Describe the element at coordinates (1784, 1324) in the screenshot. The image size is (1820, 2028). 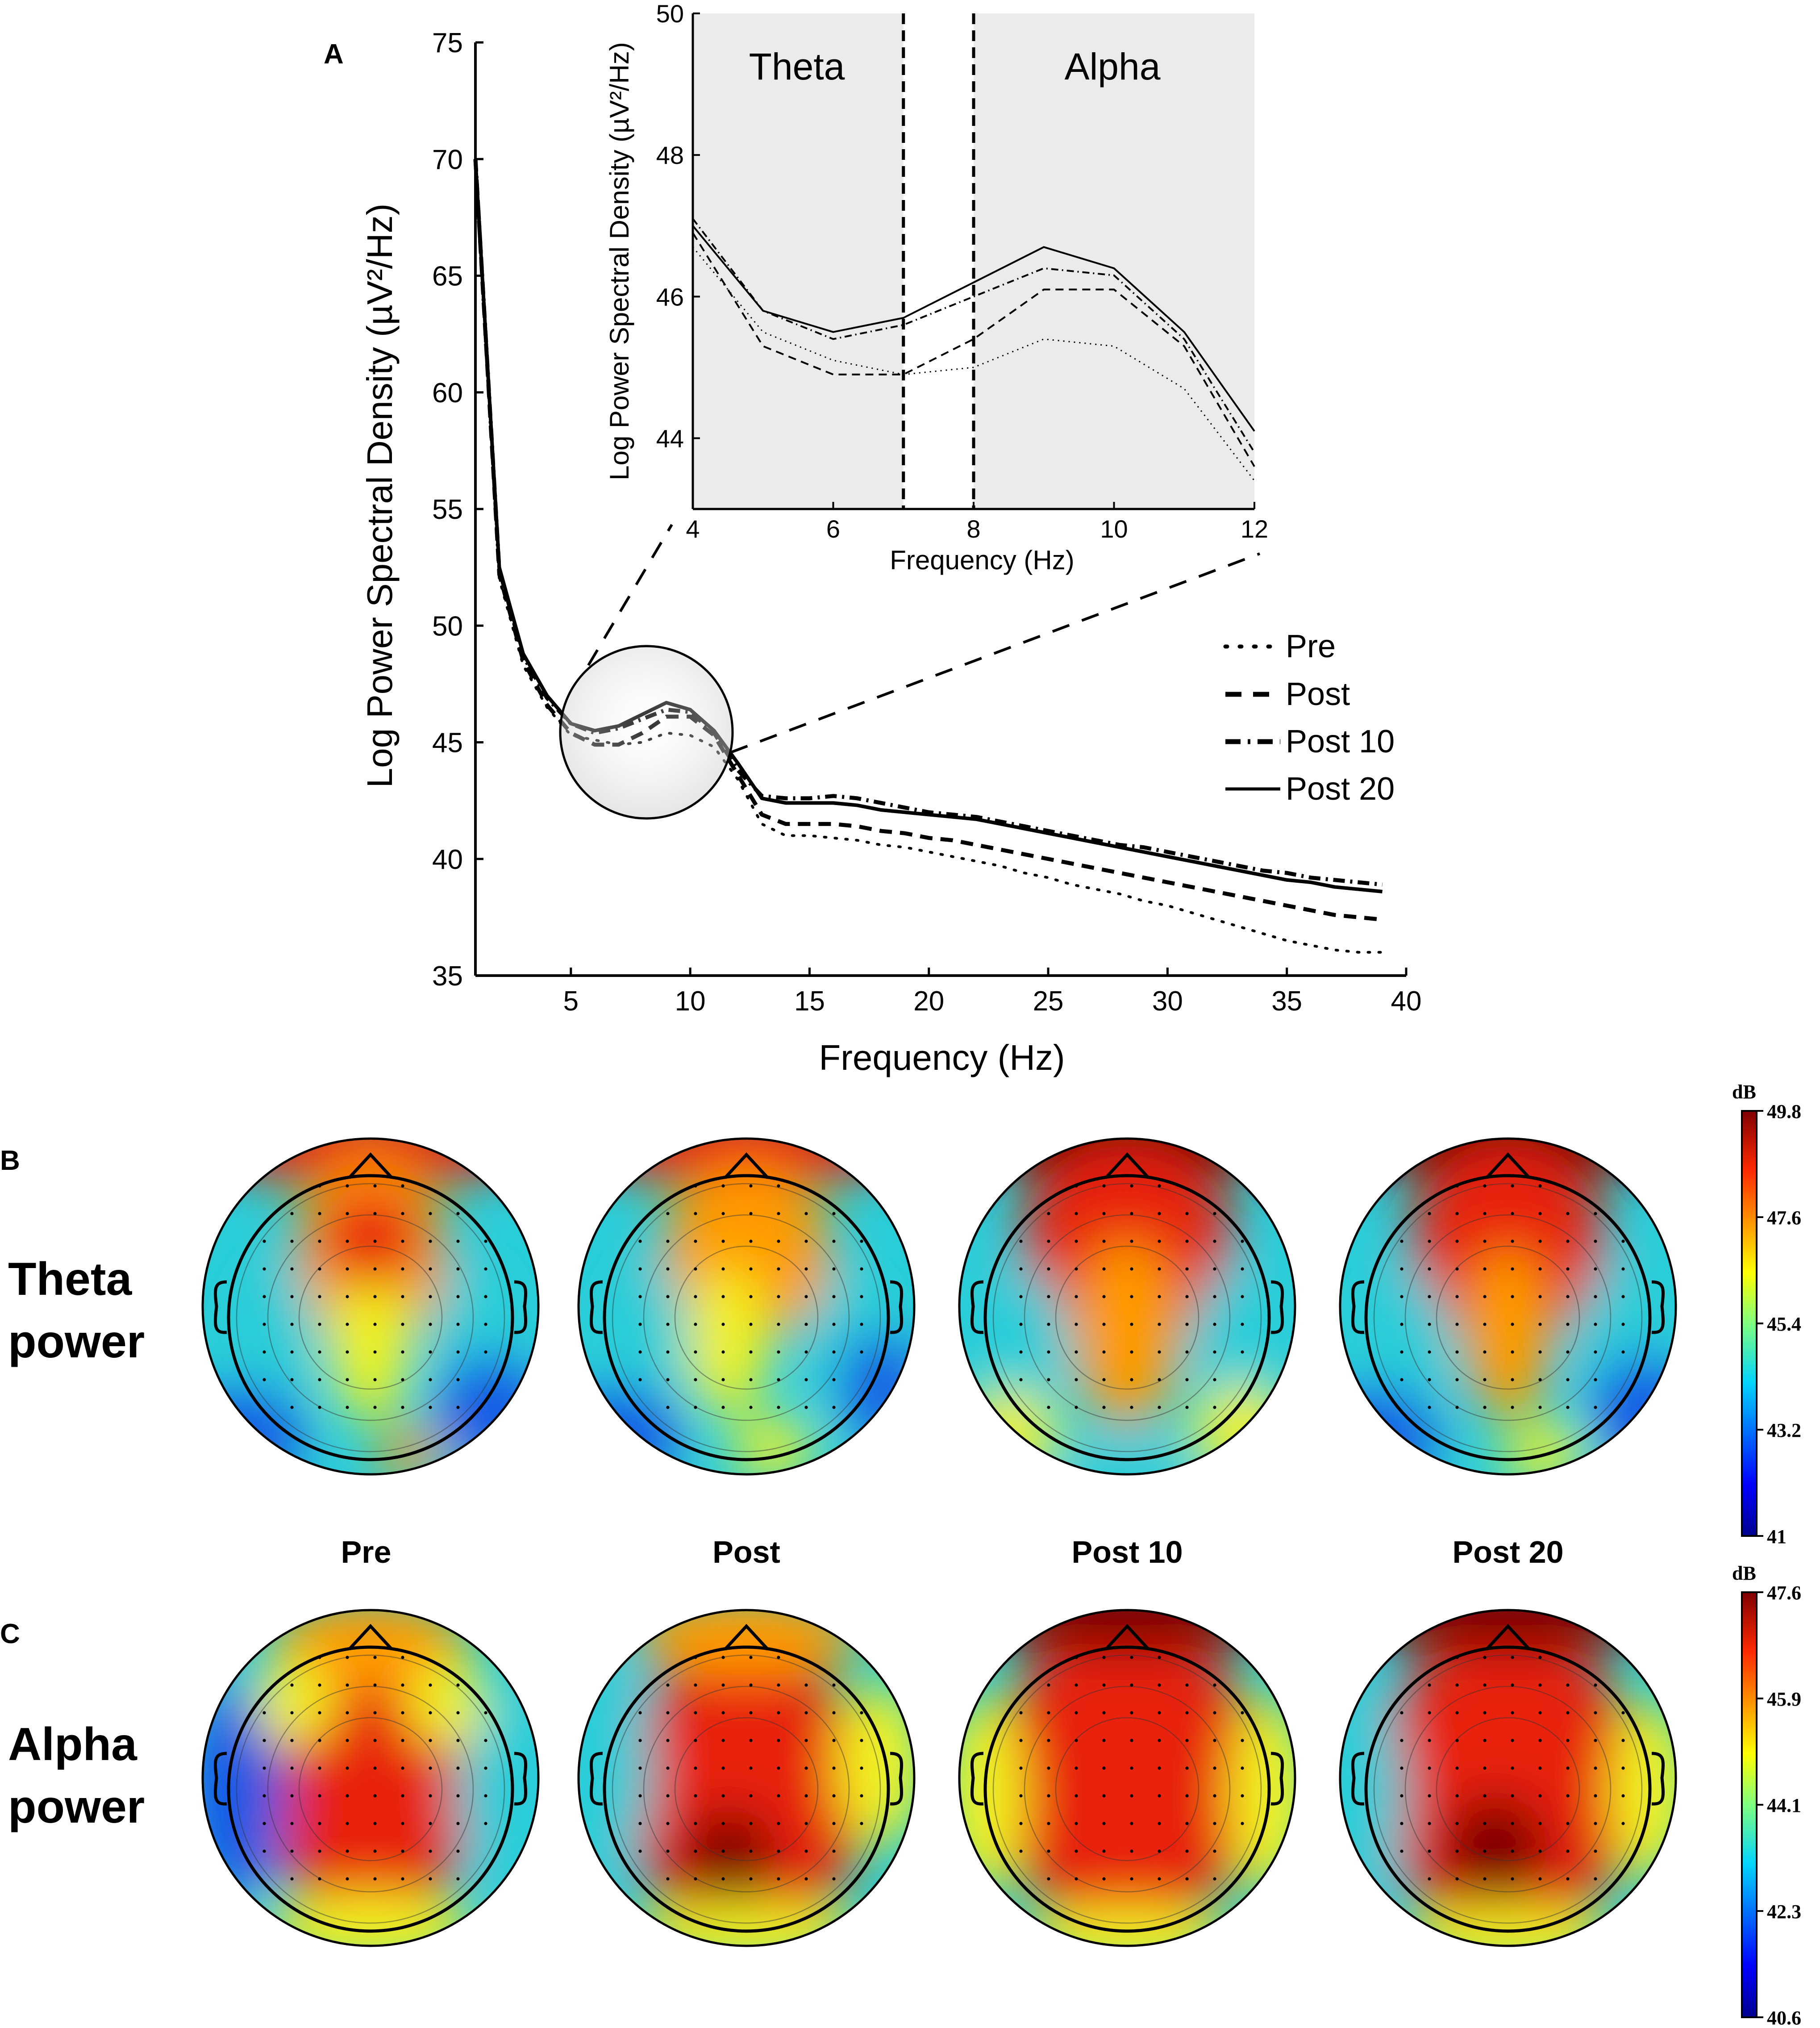
I see `theta-colorbar-tick-label: 45.4` at that location.